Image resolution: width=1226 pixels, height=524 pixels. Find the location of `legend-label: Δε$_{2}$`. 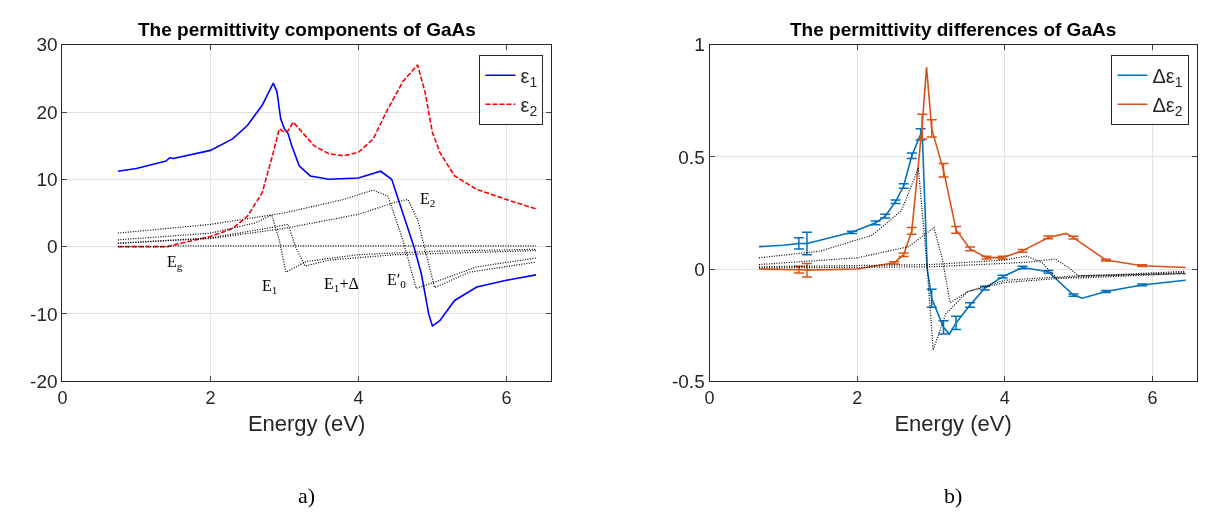

legend-label: Δε$_{2}$ is located at coordinates (1167, 107).